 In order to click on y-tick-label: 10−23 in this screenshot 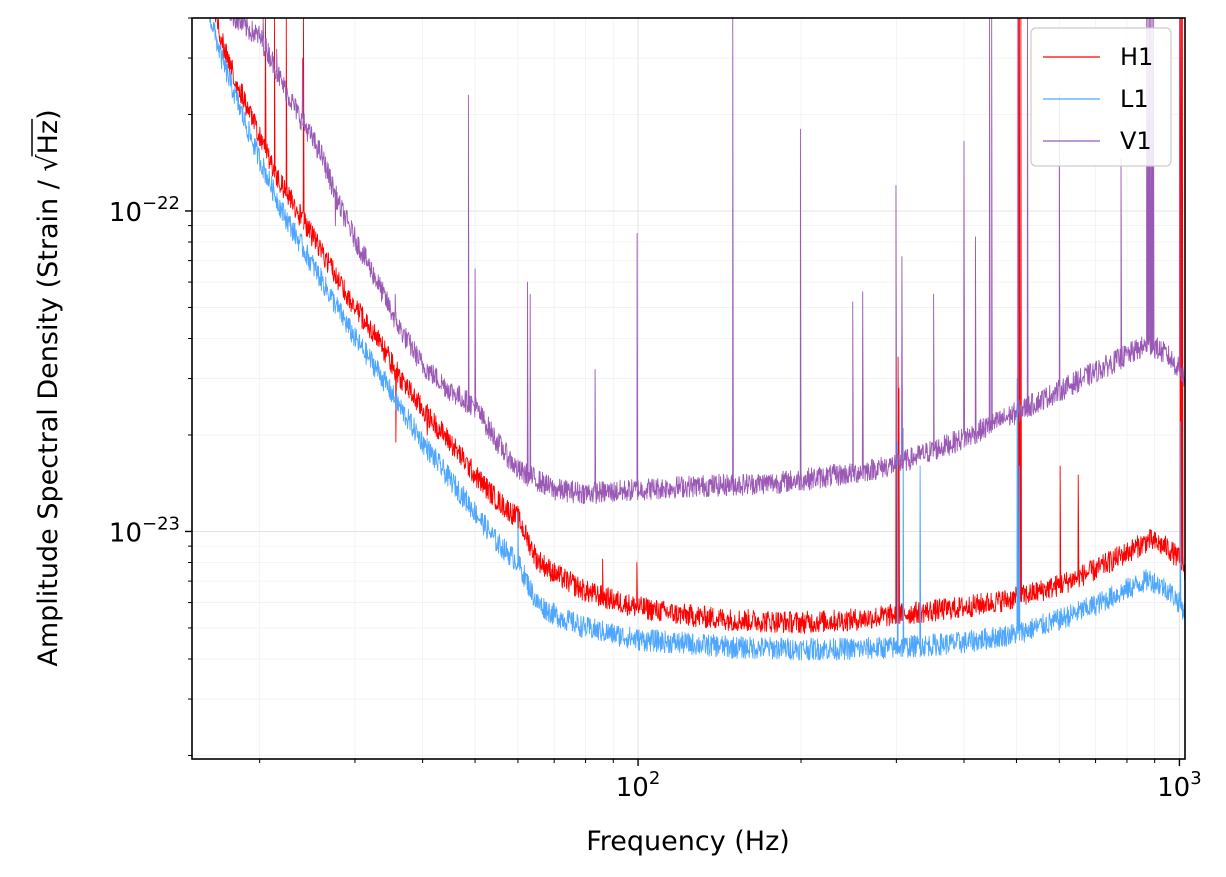, I will do `click(144, 530)`.